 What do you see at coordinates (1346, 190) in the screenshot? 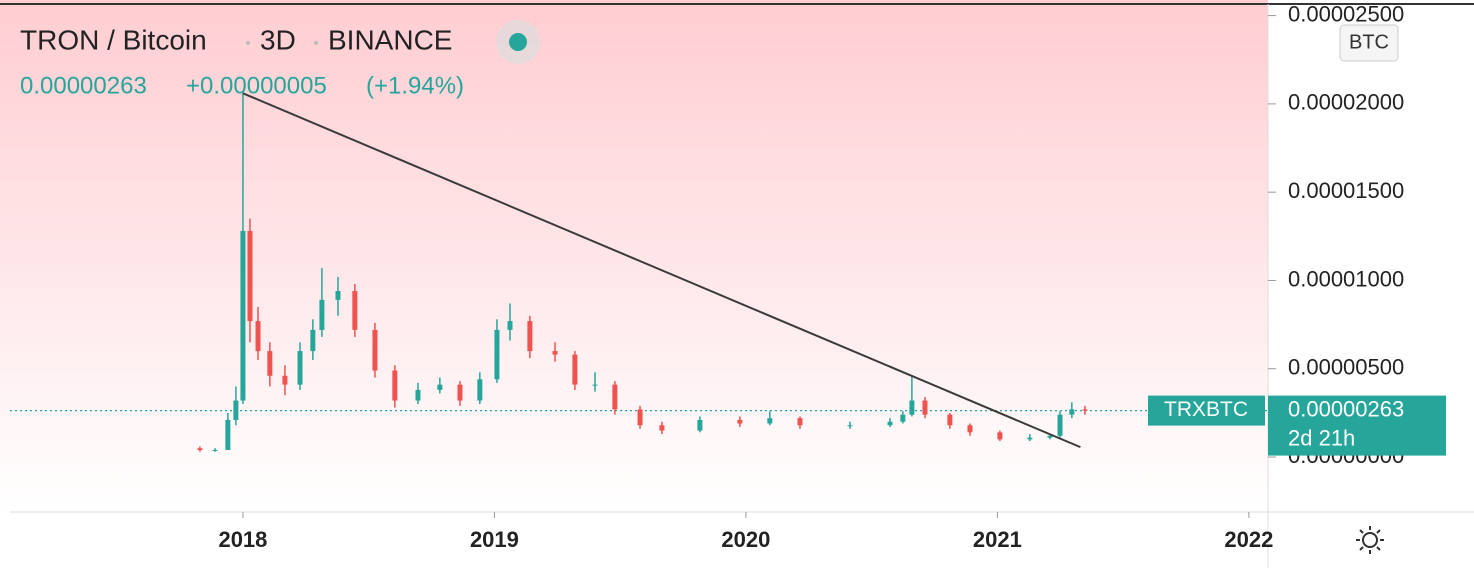
I see `y-tick-label: 0.00001500` at bounding box center [1346, 190].